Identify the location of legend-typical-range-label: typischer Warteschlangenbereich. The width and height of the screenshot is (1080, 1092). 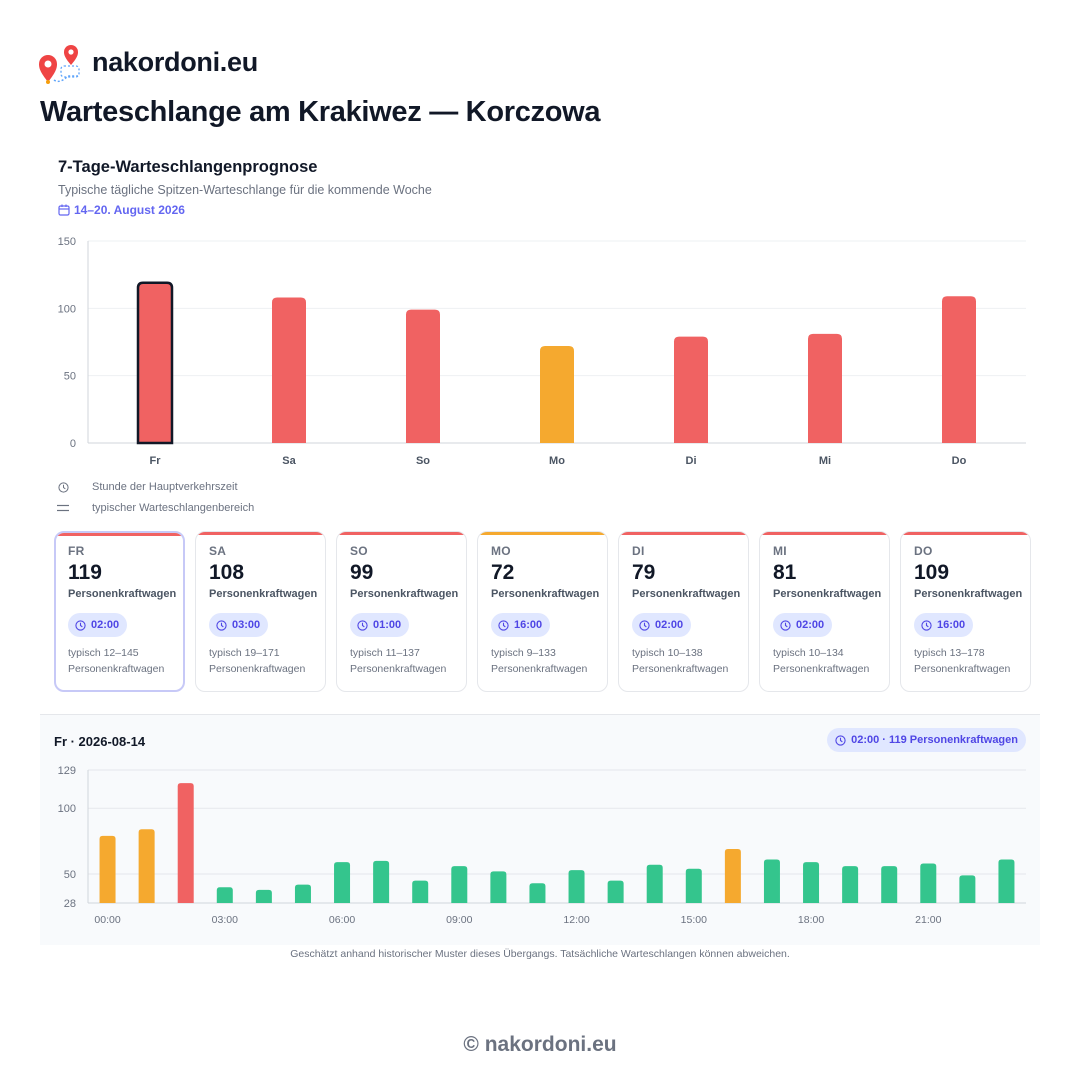
(173, 508).